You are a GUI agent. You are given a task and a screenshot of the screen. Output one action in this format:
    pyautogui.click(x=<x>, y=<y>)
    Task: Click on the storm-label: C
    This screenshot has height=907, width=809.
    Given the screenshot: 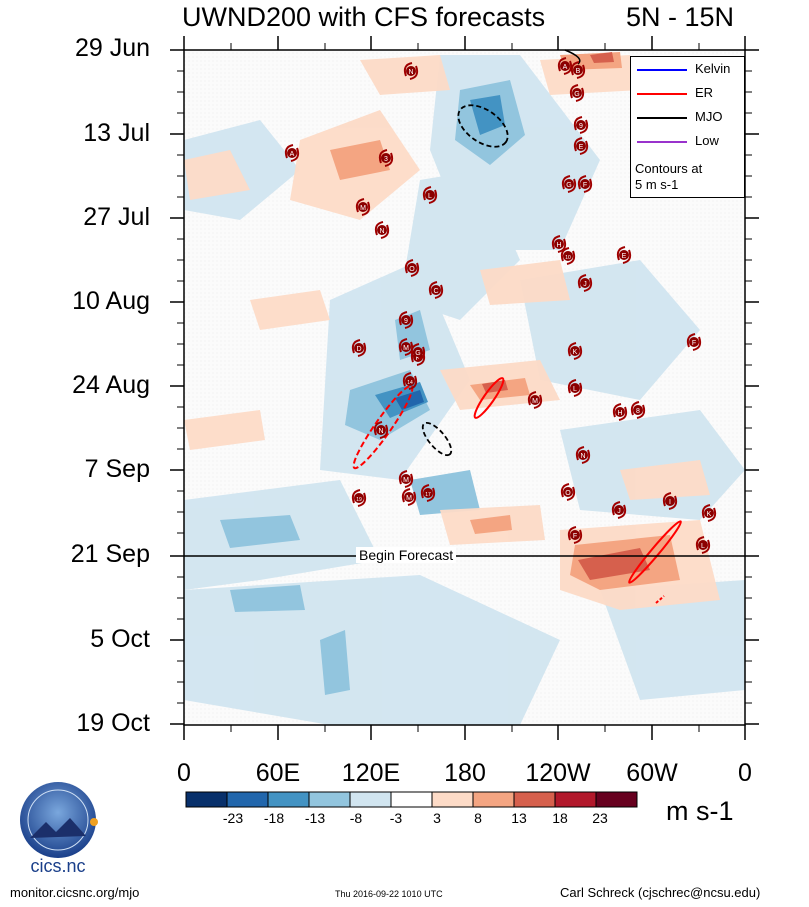 What is the action you would take?
    pyautogui.click(x=435, y=291)
    